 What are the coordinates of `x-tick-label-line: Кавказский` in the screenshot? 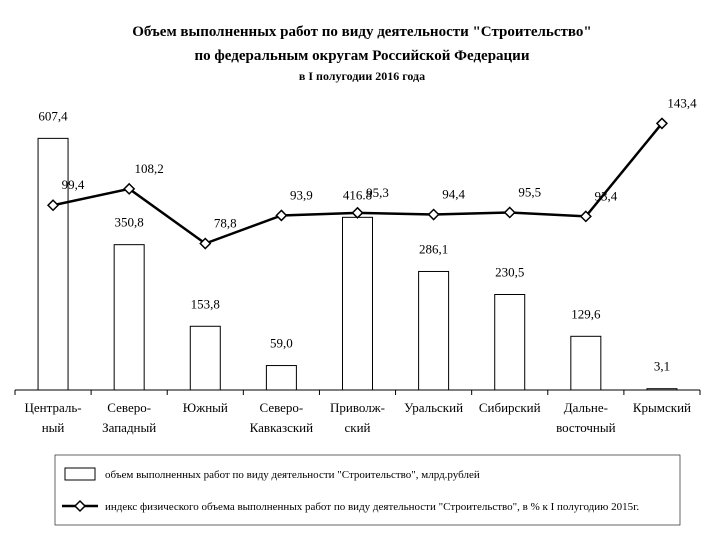 It's located at (281, 427).